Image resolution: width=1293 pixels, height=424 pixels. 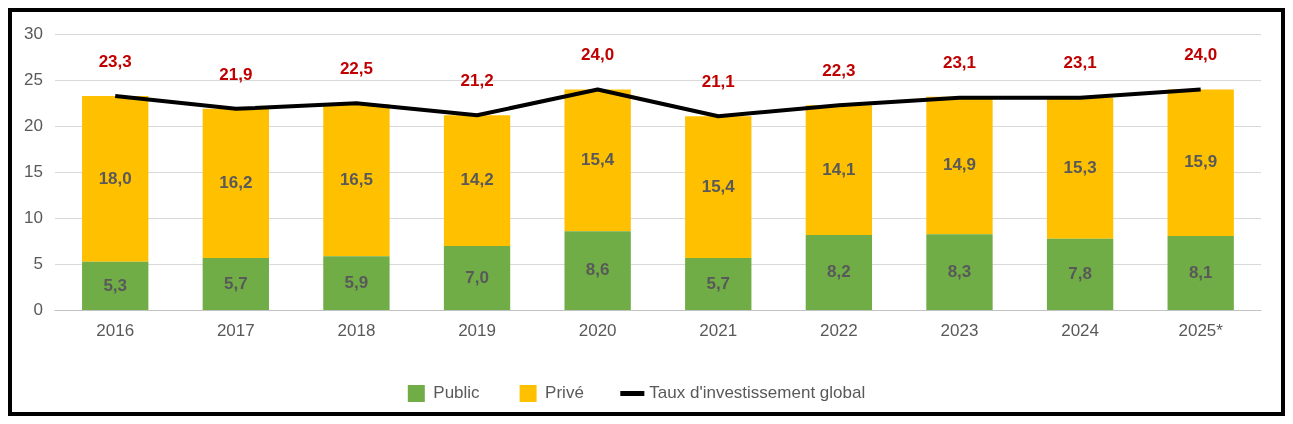 I want to click on x-tick-label: 2016, so click(x=115, y=331).